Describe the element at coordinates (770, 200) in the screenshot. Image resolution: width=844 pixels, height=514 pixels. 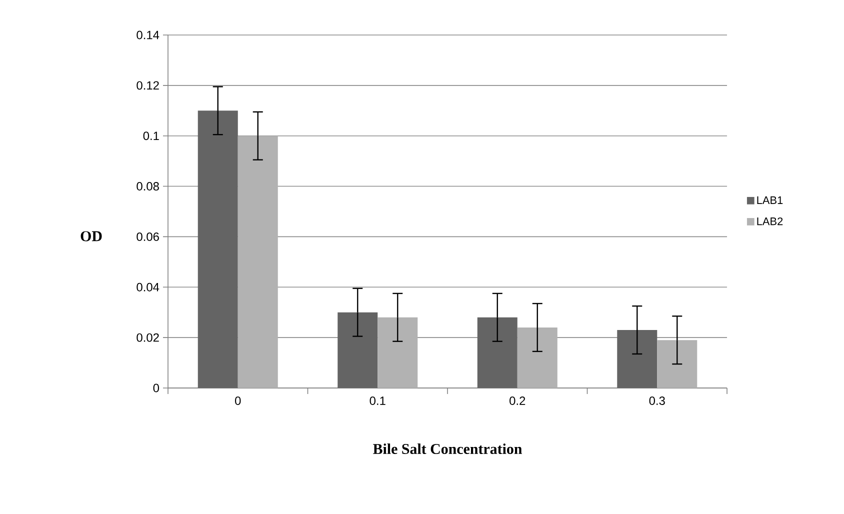
I see `legend-label: LAB1` at that location.